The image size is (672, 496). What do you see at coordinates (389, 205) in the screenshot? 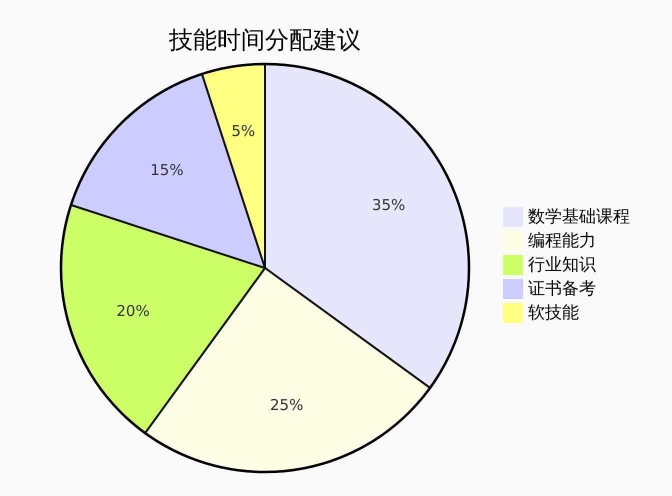
I see `data-label: 35%` at bounding box center [389, 205].